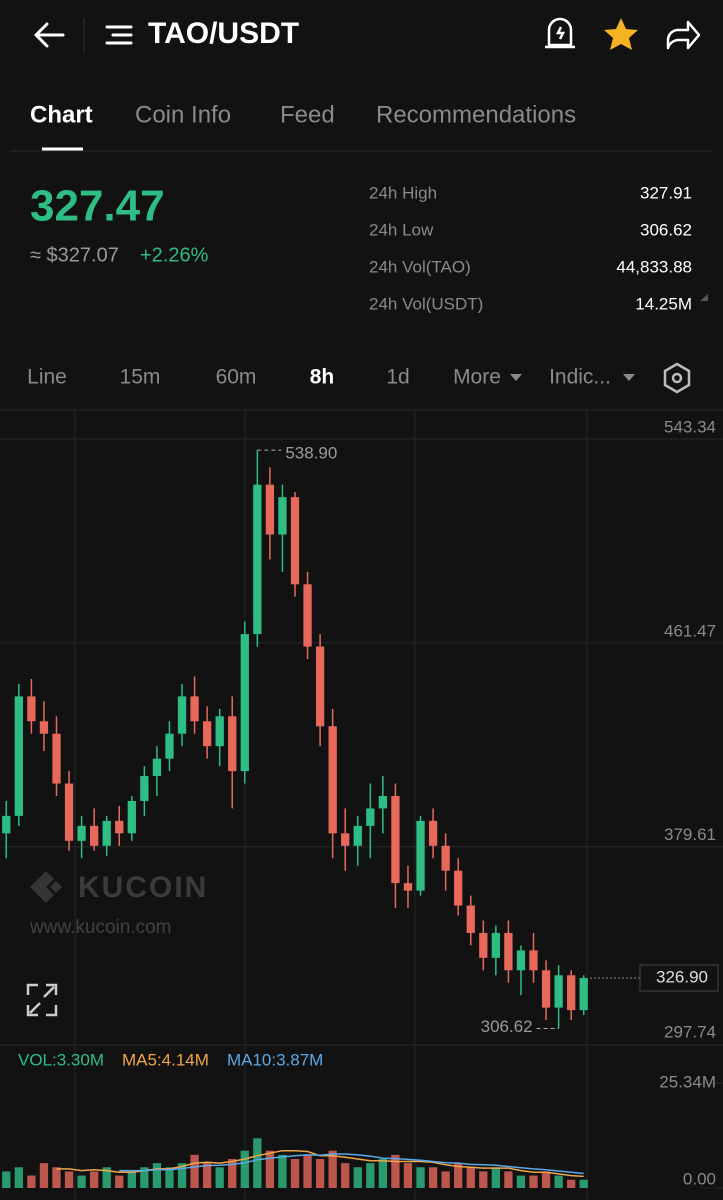 Image resolution: width=723 pixels, height=1200 pixels. What do you see at coordinates (275, 1059) in the screenshot?
I see `volume-legend: MA10:3.87M` at bounding box center [275, 1059].